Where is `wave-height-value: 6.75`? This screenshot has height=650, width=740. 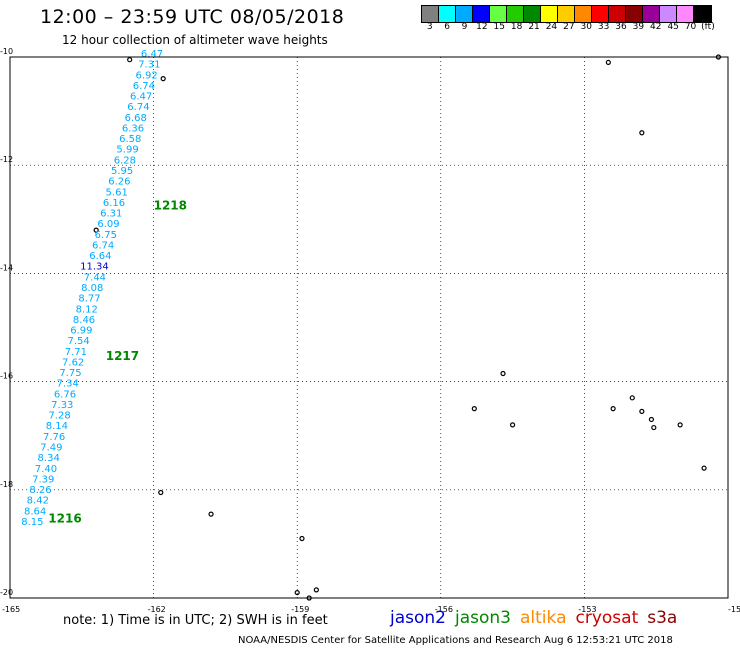
wave-height-value: 6.75 is located at coordinates (106, 235).